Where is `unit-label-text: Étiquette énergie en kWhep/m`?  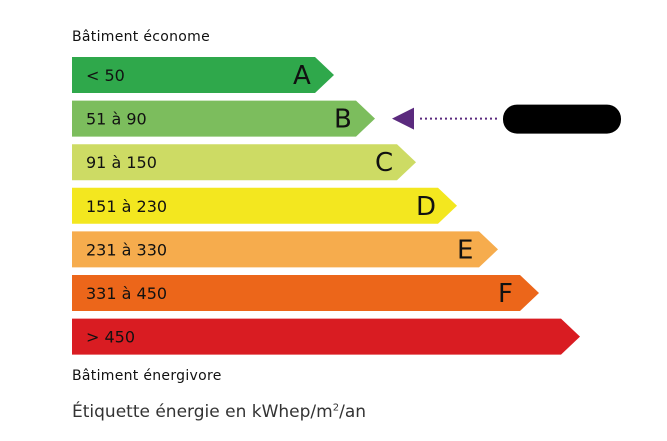
unit-label-text: Étiquette énergie en kWhep/m is located at coordinates (202, 412).